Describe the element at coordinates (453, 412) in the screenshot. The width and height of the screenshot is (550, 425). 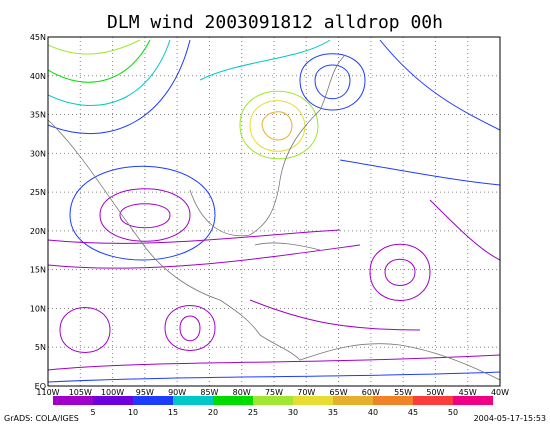
I see `colorbar-label: 50` at that location.